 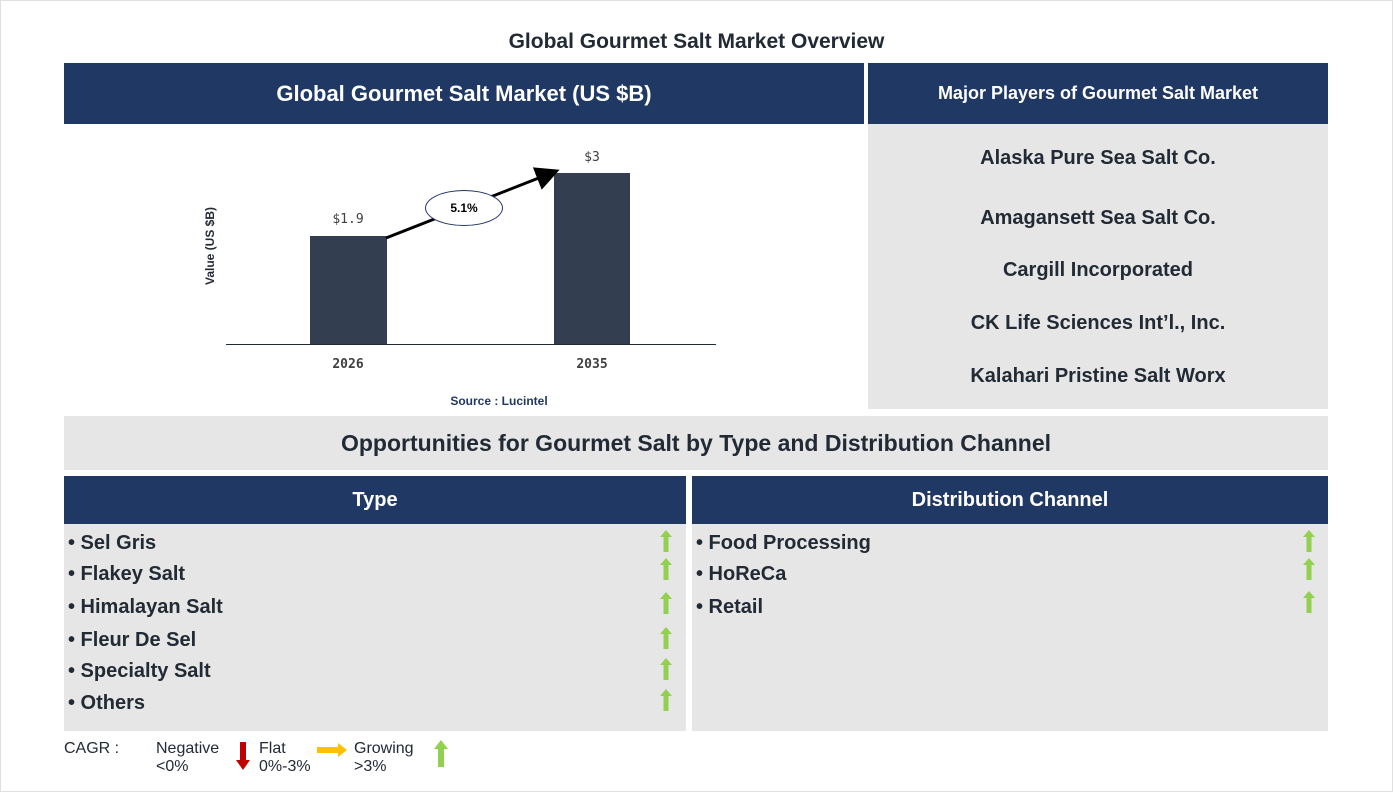 What do you see at coordinates (375, 500) in the screenshot?
I see `type-header: Type` at bounding box center [375, 500].